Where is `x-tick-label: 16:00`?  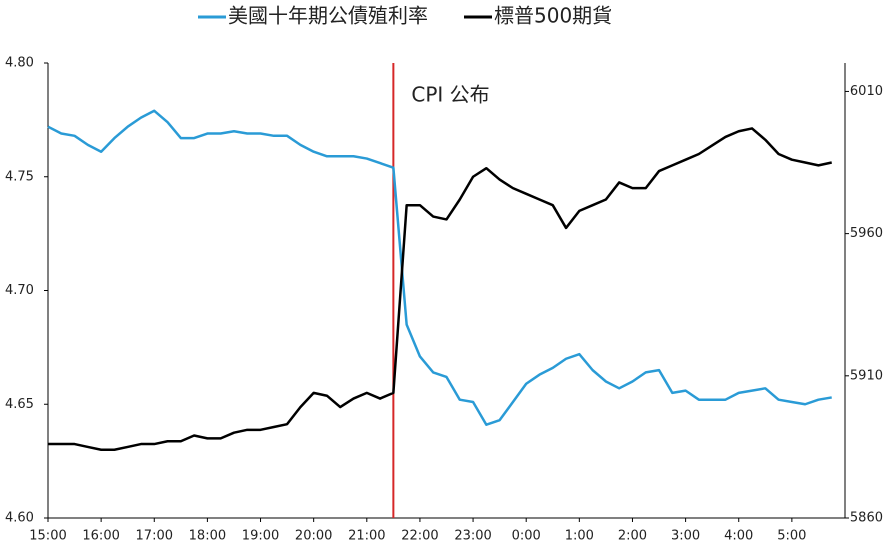
x-tick-label: 16:00 is located at coordinates (100, 536).